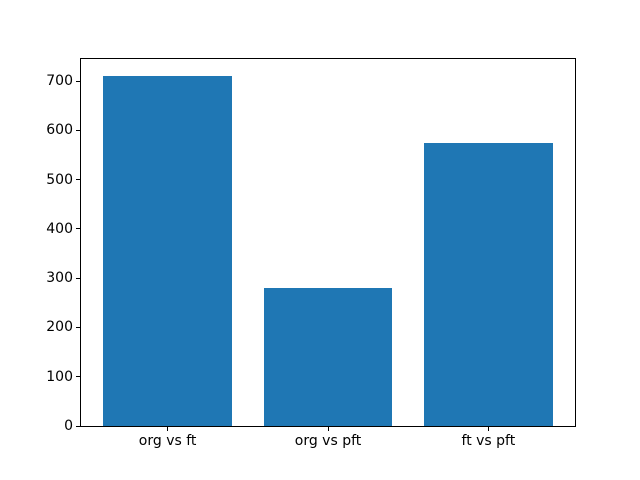  I want to click on y-axis-tick-label: 200, so click(59, 327).